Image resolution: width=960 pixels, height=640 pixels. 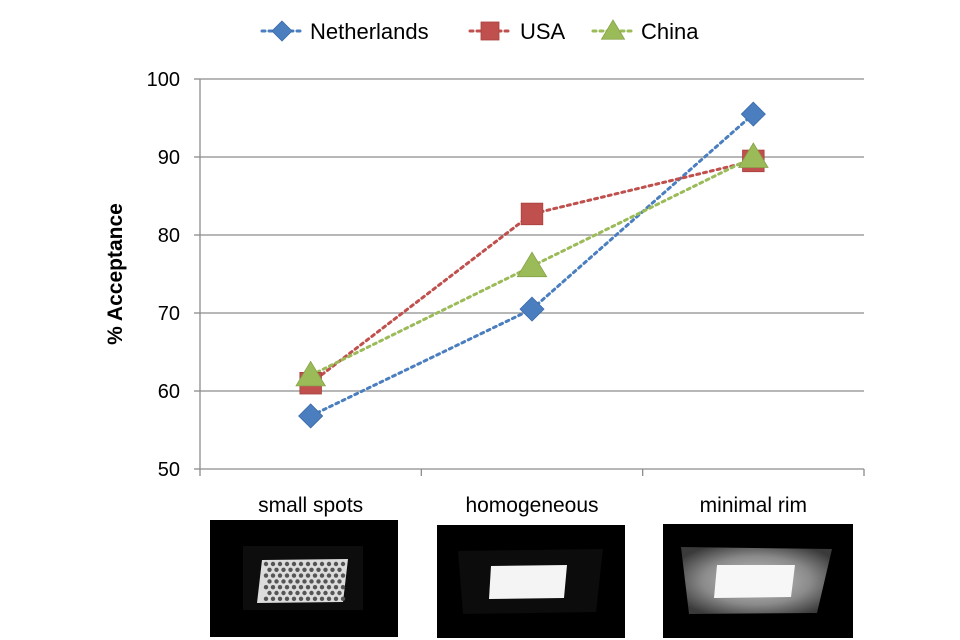 What do you see at coordinates (369, 31) in the screenshot?
I see `legend-label: Netherlands` at bounding box center [369, 31].